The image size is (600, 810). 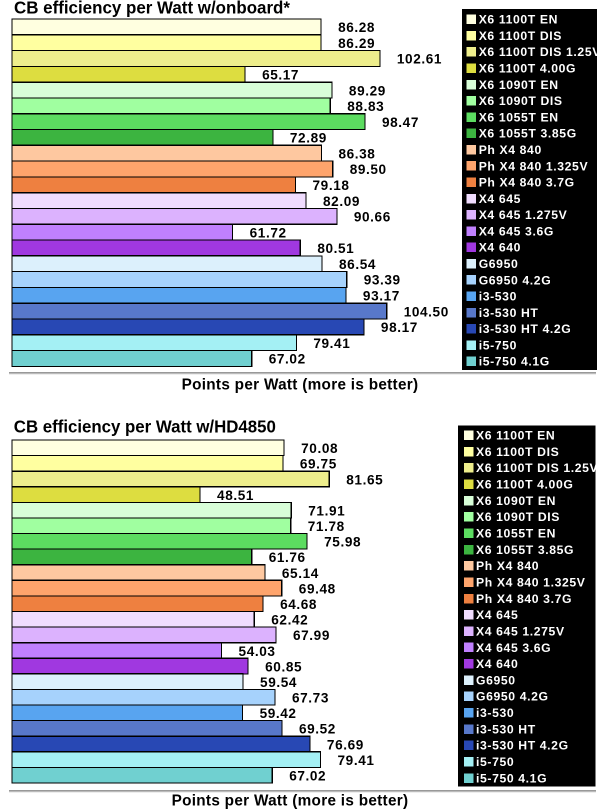 I want to click on svg-text: 65.17, so click(x=280, y=74).